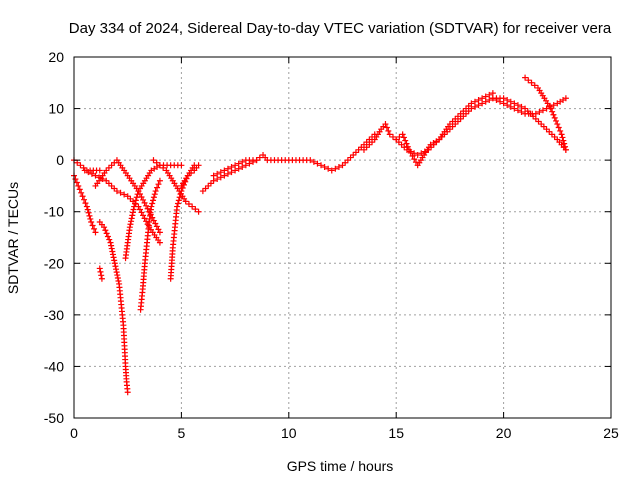  I want to click on x-tick-label: 0, so click(74, 433).